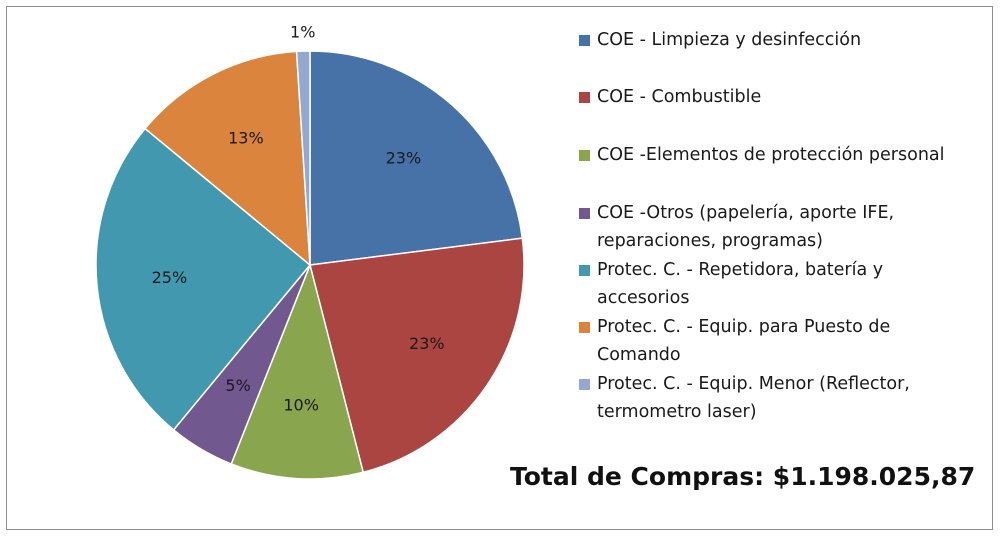 This screenshot has height=538, width=1001. Describe the element at coordinates (773, 97) in the screenshot. I see `legend-item-combustible: COE - Combustible` at that location.